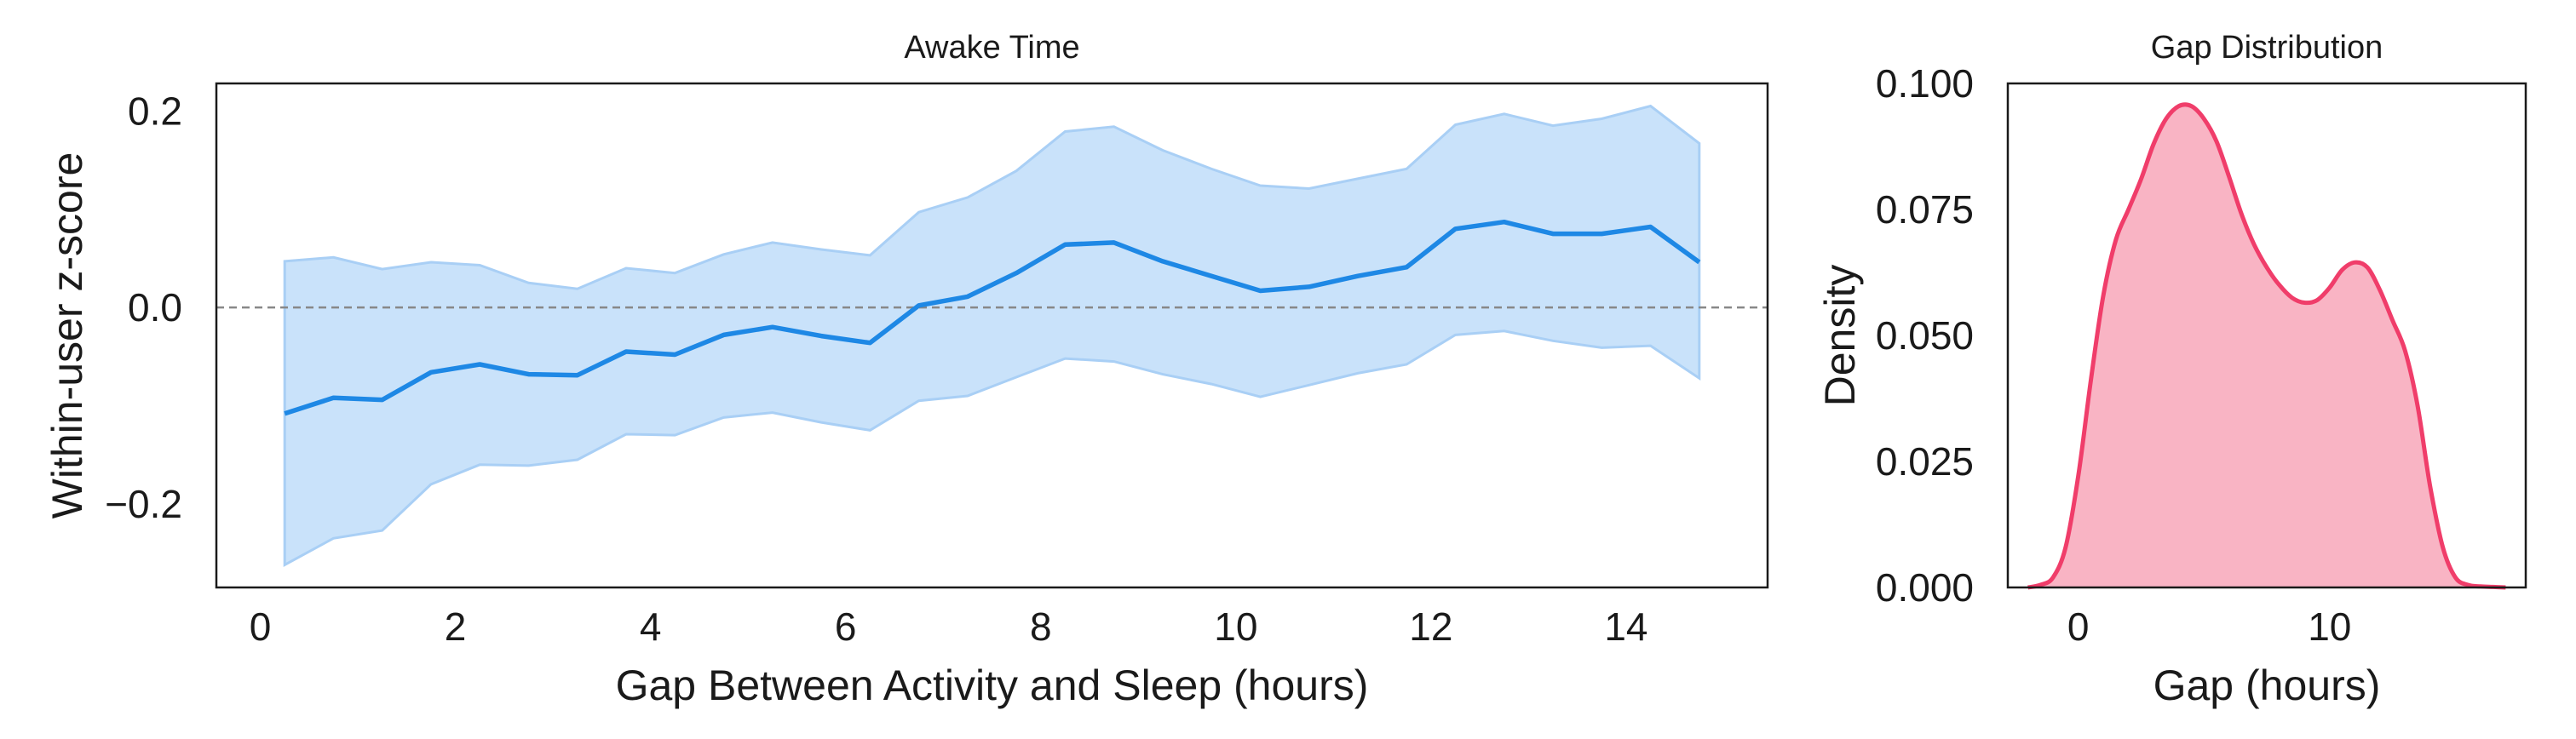  What do you see at coordinates (1430, 626) in the screenshot?
I see `x-tick-label: 12` at bounding box center [1430, 626].